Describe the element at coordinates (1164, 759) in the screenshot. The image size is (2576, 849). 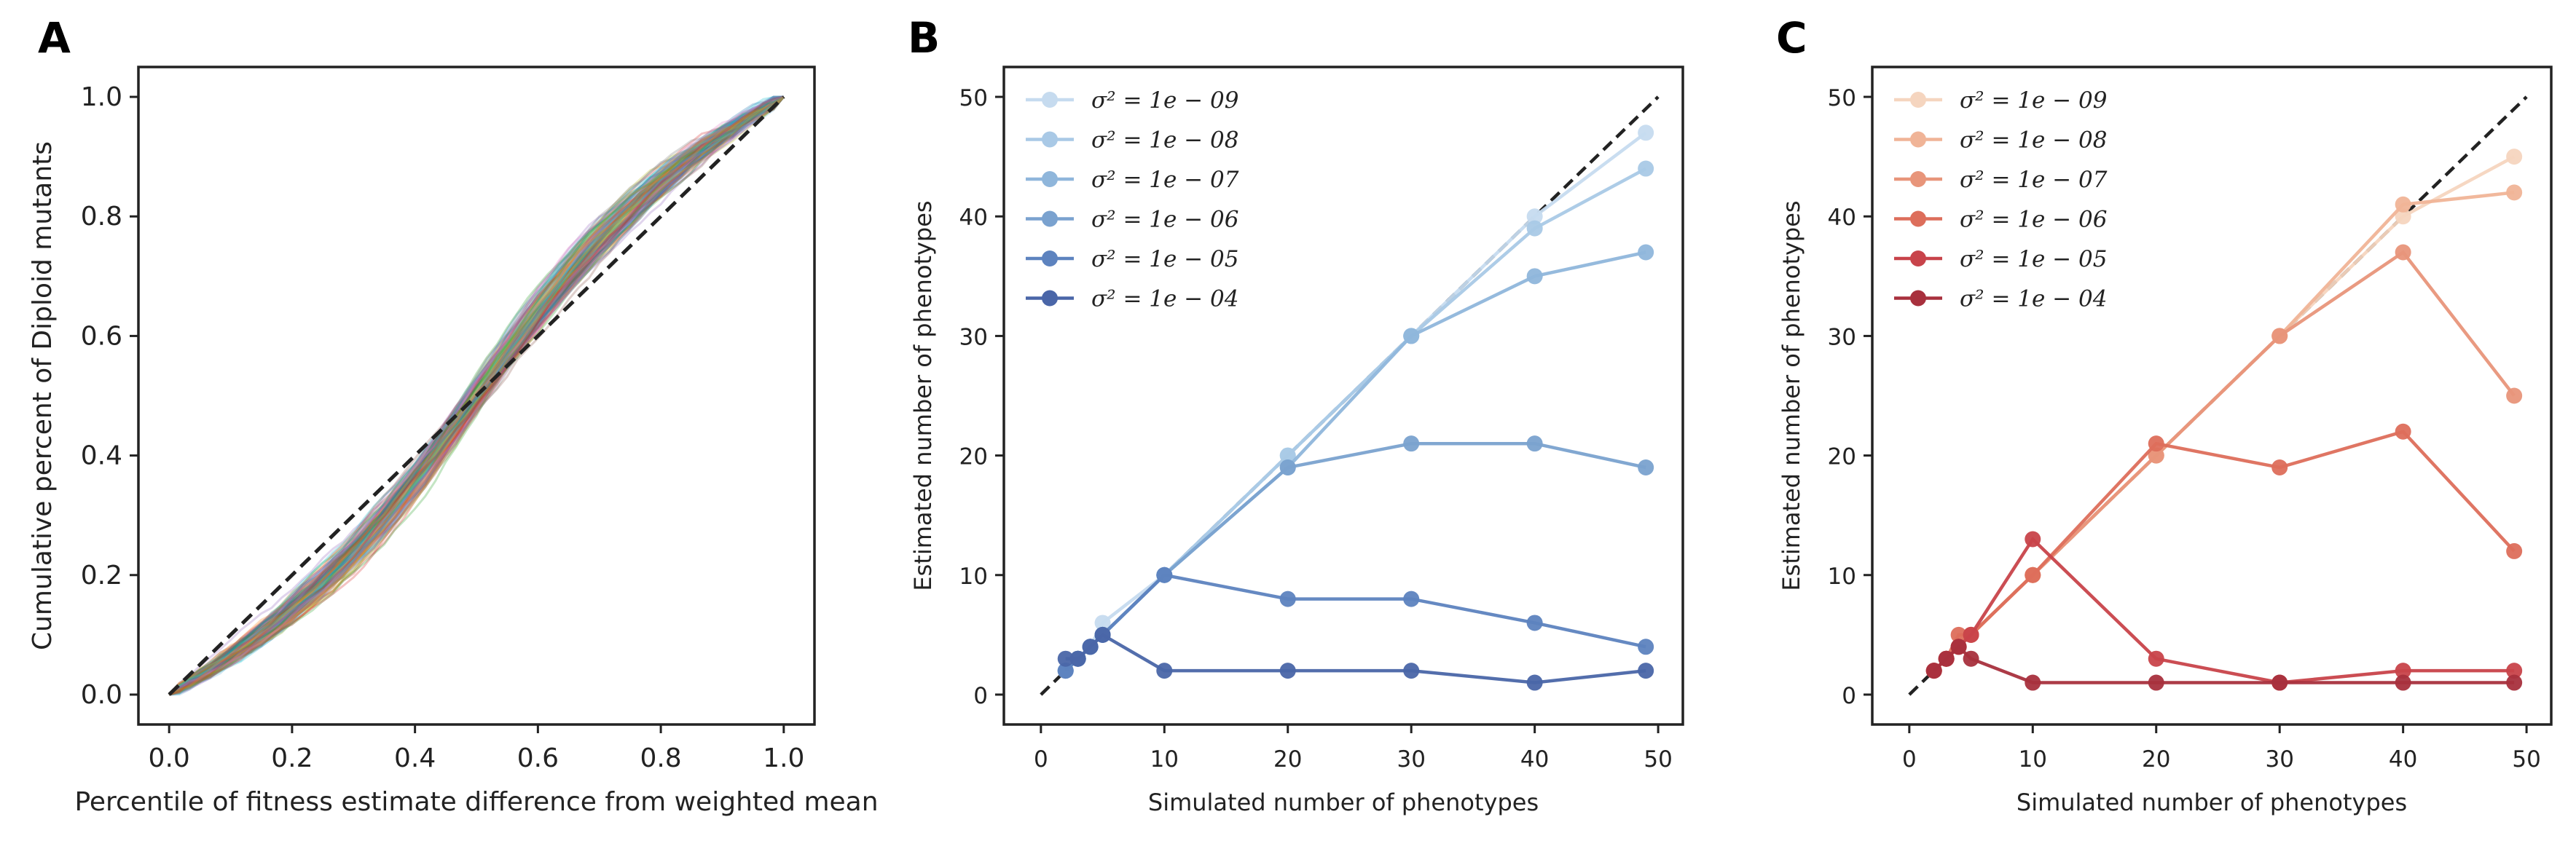
I see `x-tick-label: 10` at that location.